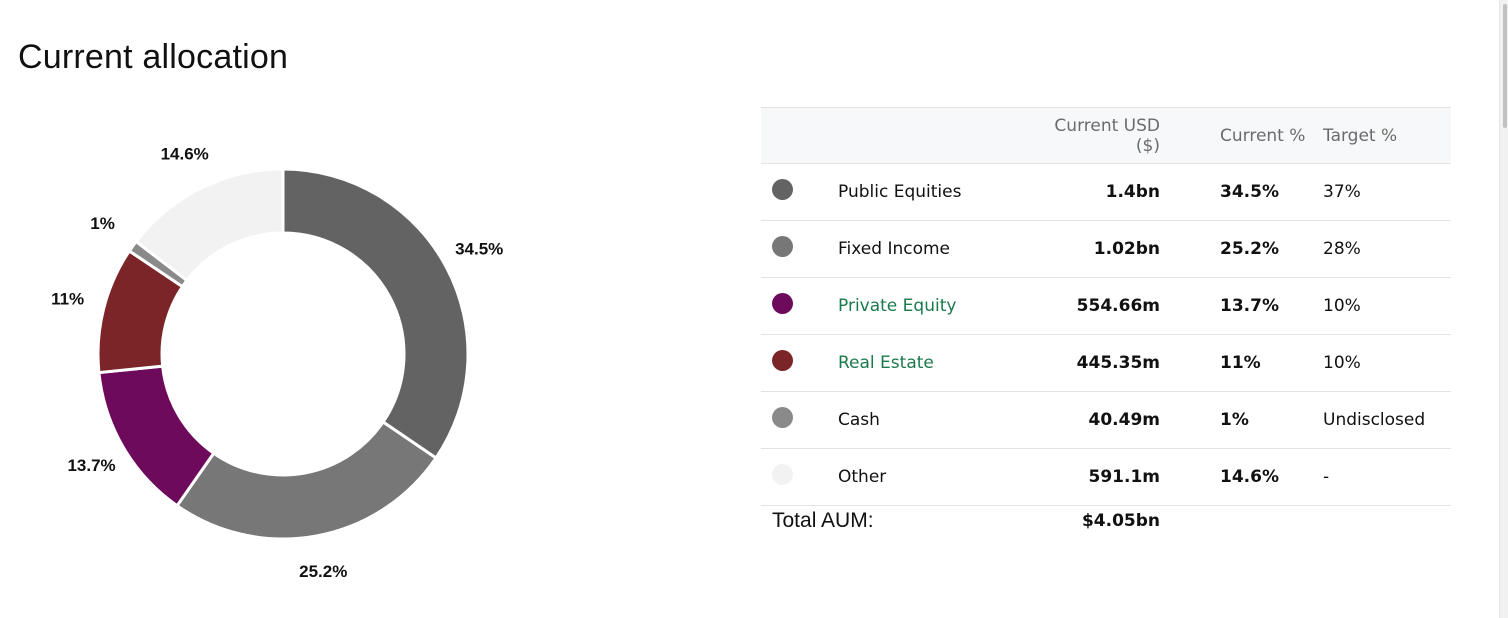  Describe the element at coordinates (1120, 520) in the screenshot. I see `total-aum-value: $4.05bn` at that location.